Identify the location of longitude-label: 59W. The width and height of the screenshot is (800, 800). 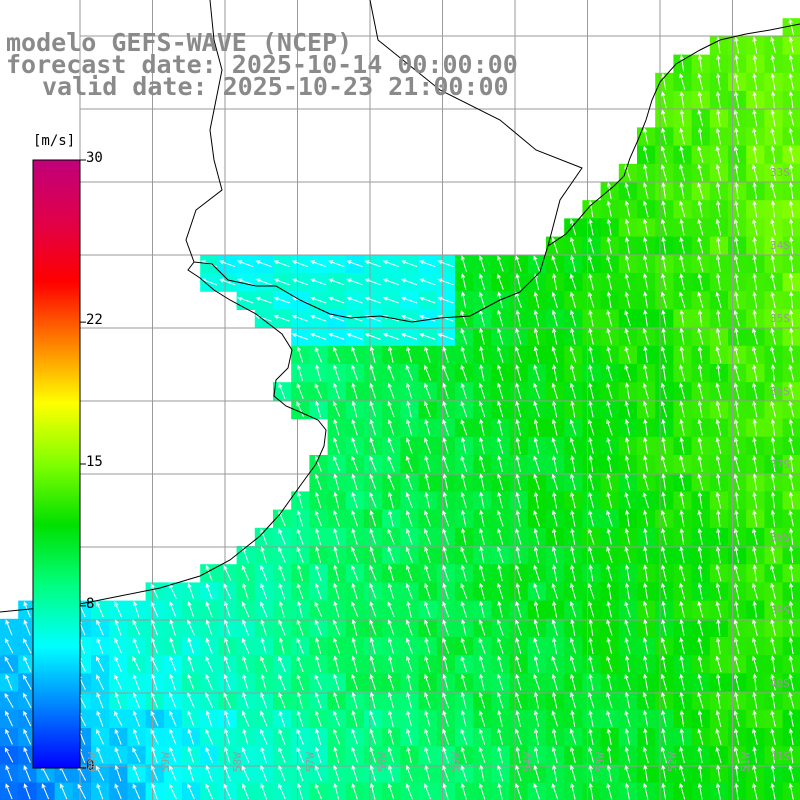
(165, 762).